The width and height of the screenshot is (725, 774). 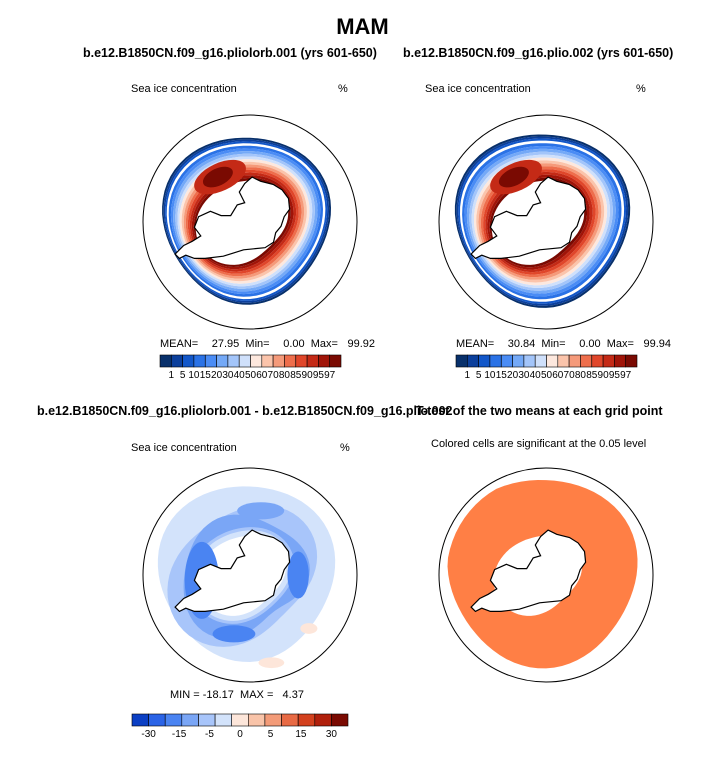 I want to click on colorbar-3-tick-label: -30, so click(x=148, y=734).